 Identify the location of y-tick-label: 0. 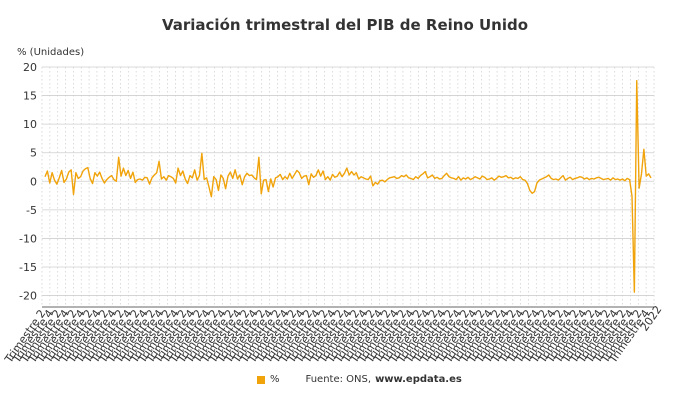
(33, 181).